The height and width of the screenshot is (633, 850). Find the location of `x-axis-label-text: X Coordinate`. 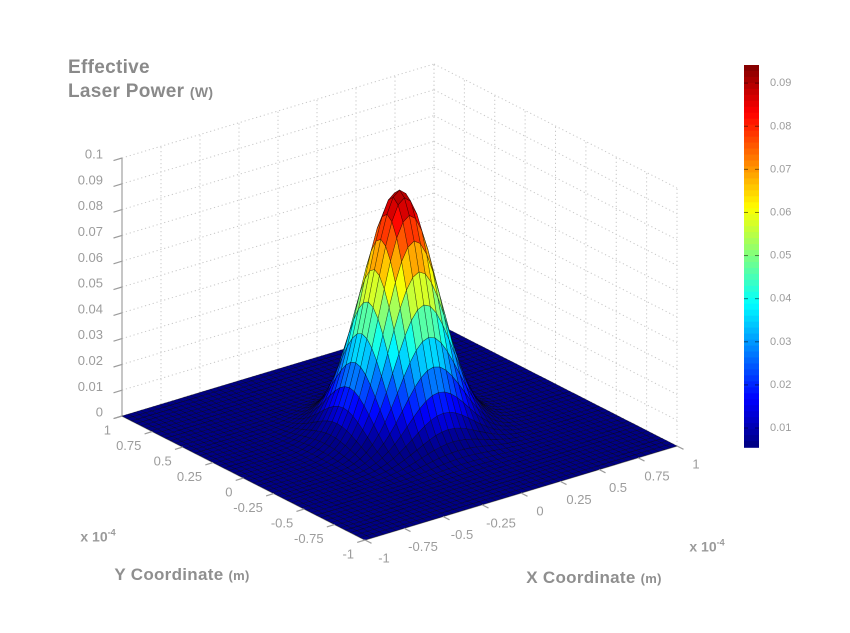

x-axis-label-text: X Coordinate is located at coordinates (581, 577).